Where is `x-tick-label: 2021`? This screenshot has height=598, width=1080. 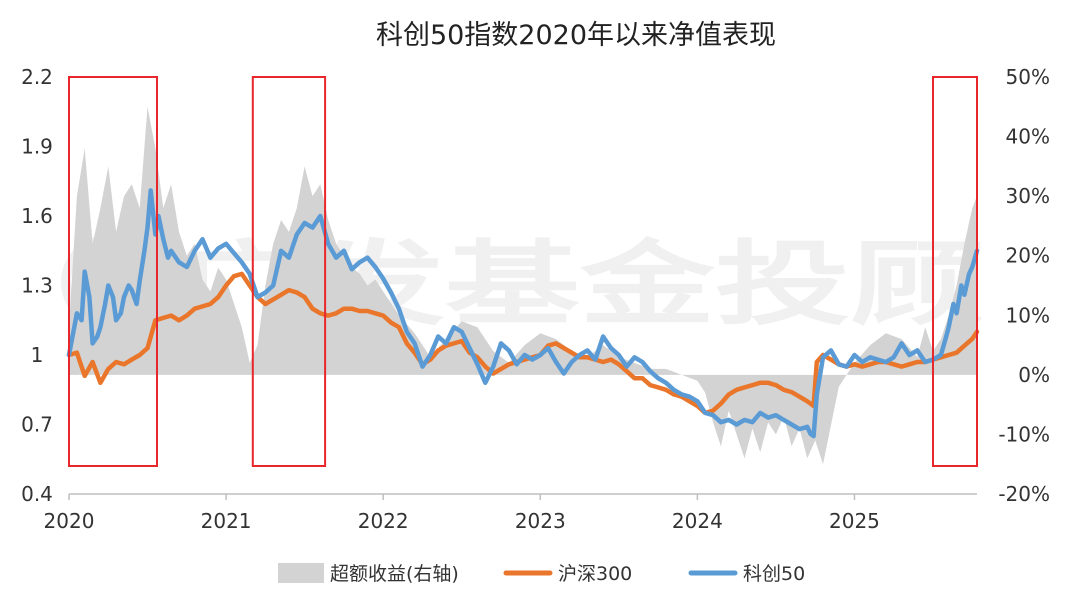 x-tick-label: 2021 is located at coordinates (226, 521).